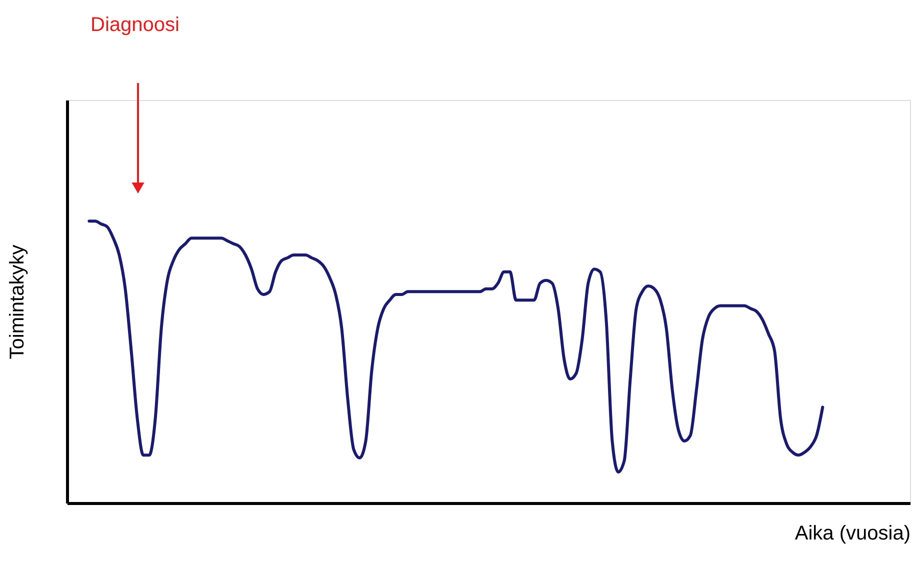 The height and width of the screenshot is (564, 919). Describe the element at coordinates (852, 533) in the screenshot. I see `x-axis-title: Aika (vuosia)` at that location.